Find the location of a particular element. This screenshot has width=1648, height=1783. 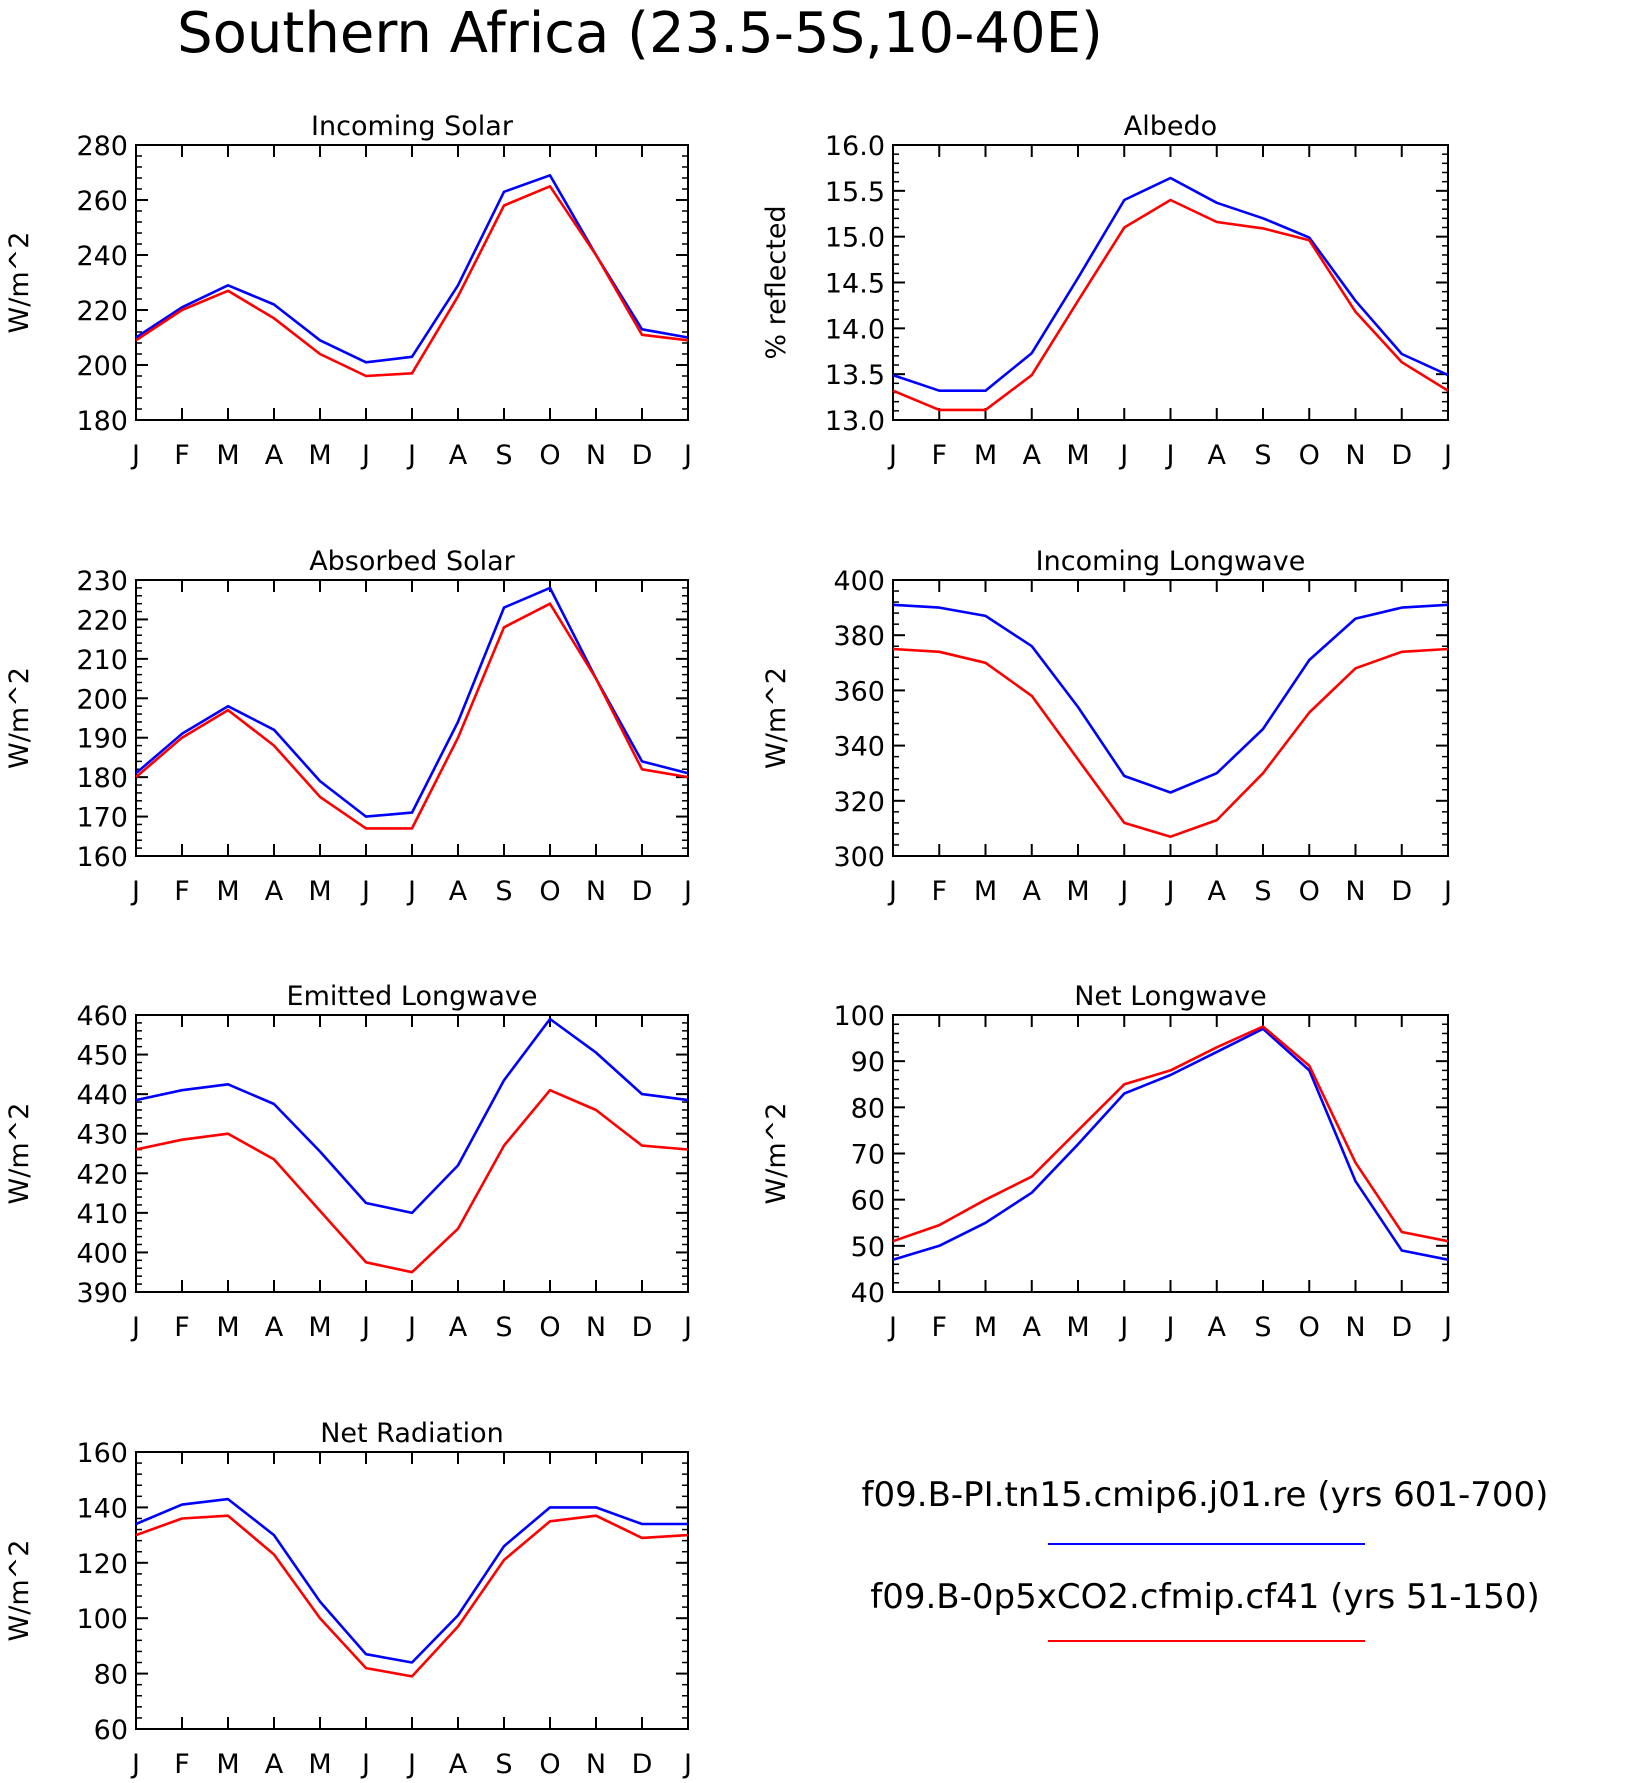

y-tick-label: 280 is located at coordinates (102, 146).